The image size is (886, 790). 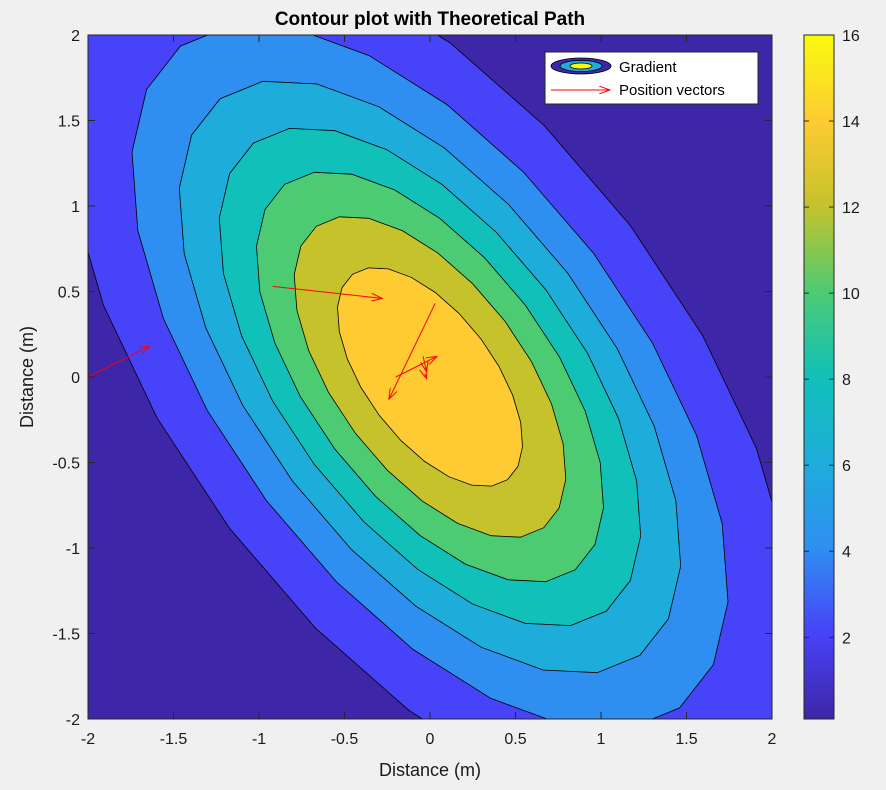 I want to click on gradient-legend-icon, so click(x=581, y=66).